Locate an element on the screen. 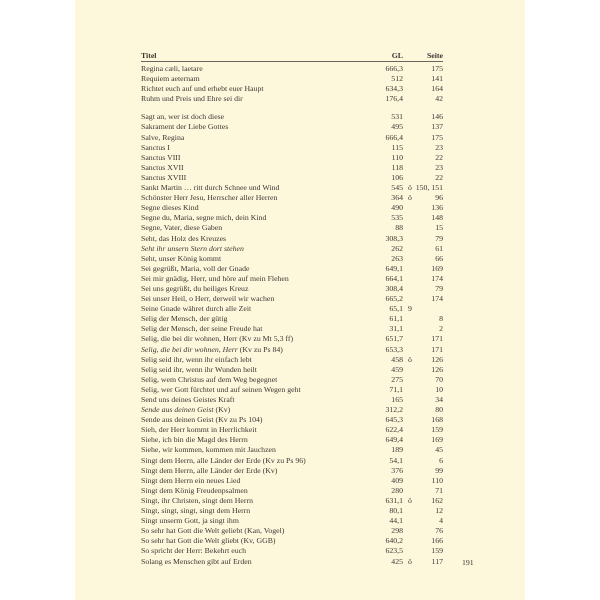 This screenshot has width=600, height=600. entry-title-text: Regina cæli, laetare is located at coordinates (172, 68).